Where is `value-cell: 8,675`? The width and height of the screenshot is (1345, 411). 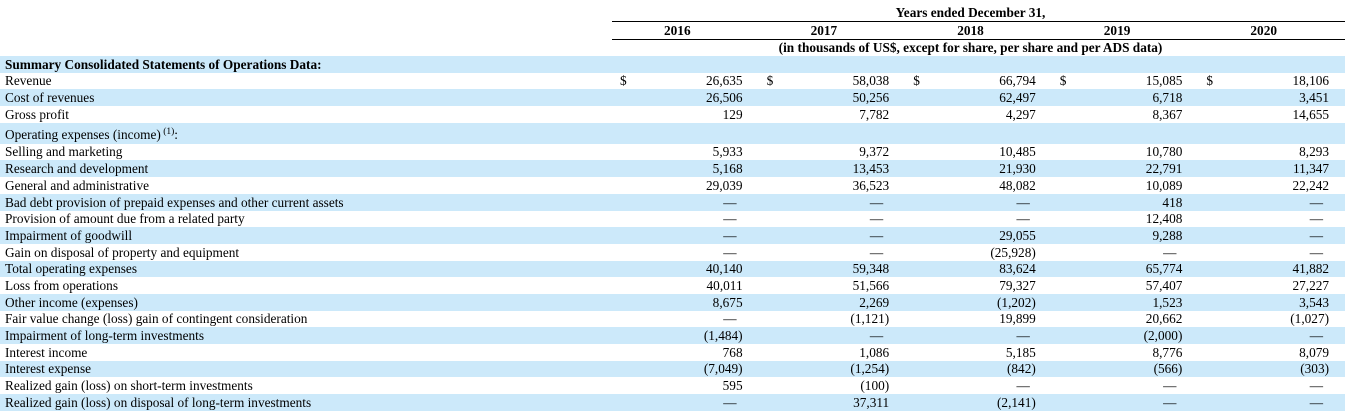 value-cell: 8,675 is located at coordinates (727, 302).